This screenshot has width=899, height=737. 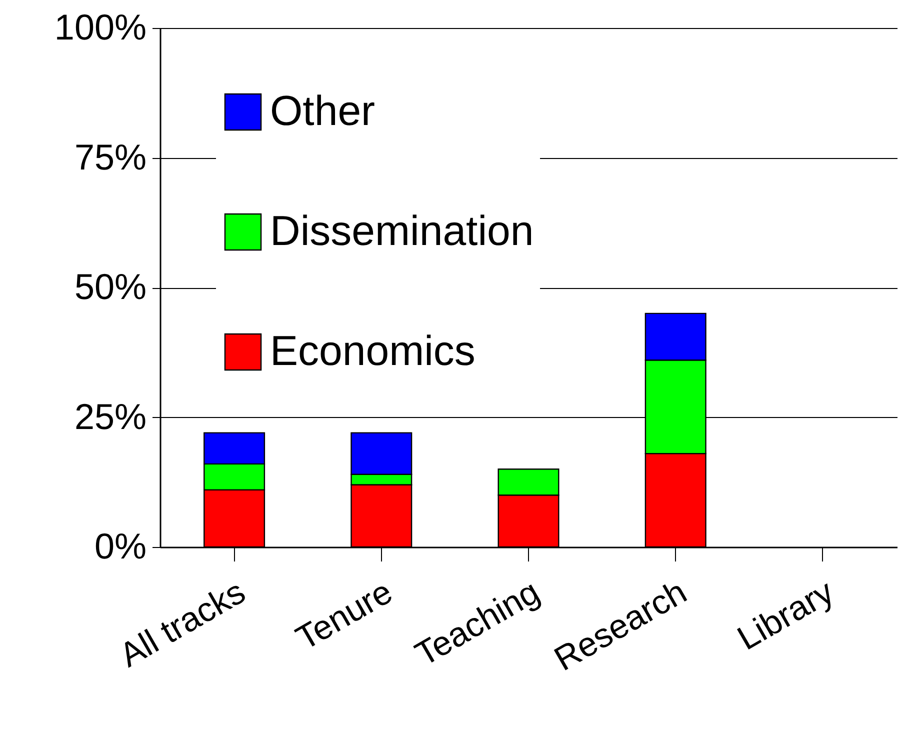 What do you see at coordinates (110, 416) in the screenshot?
I see `y-tick-label: 25%` at bounding box center [110, 416].